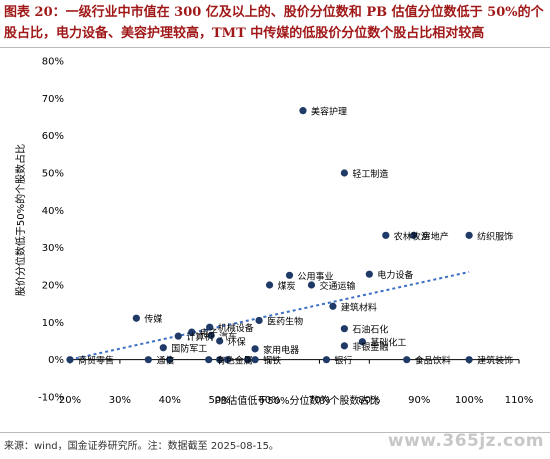 The width and height of the screenshot is (550, 459). I want to click on data-point-label: 农林牧渔, so click(412, 236).